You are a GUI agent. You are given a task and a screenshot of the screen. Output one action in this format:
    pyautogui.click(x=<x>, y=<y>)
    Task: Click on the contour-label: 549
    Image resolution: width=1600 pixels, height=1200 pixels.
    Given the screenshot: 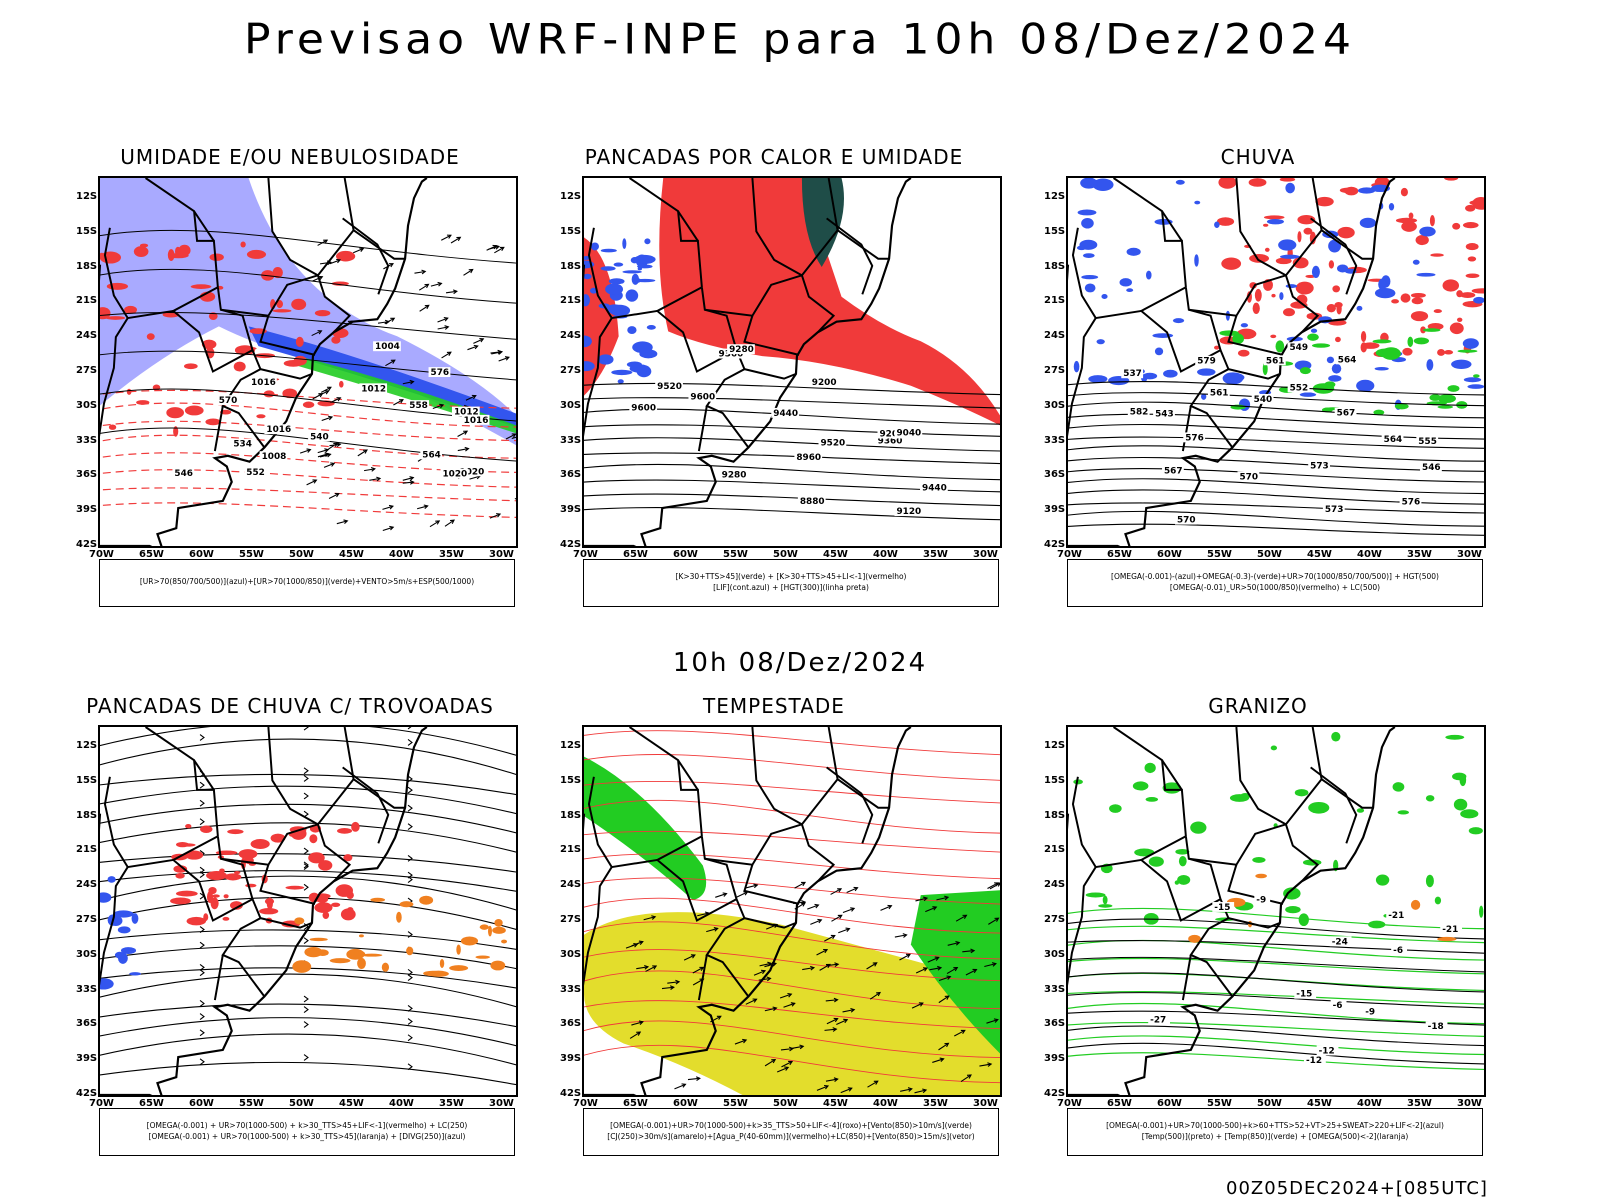 What is the action you would take?
    pyautogui.click(x=1298, y=348)
    